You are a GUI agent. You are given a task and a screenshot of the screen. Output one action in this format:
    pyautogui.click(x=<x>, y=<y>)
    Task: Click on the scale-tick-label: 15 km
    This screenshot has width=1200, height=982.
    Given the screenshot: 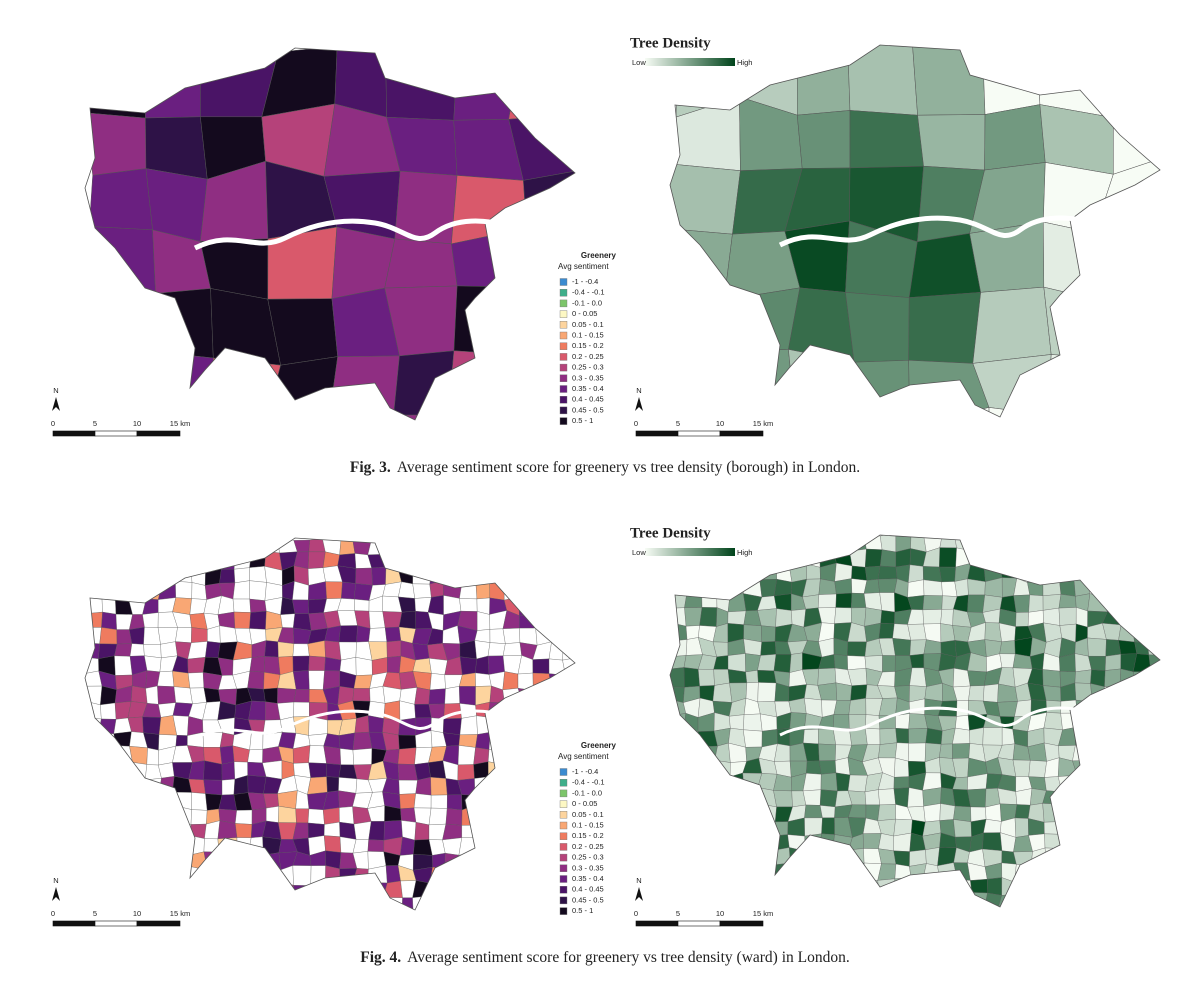 What is the action you would take?
    pyautogui.click(x=180, y=423)
    